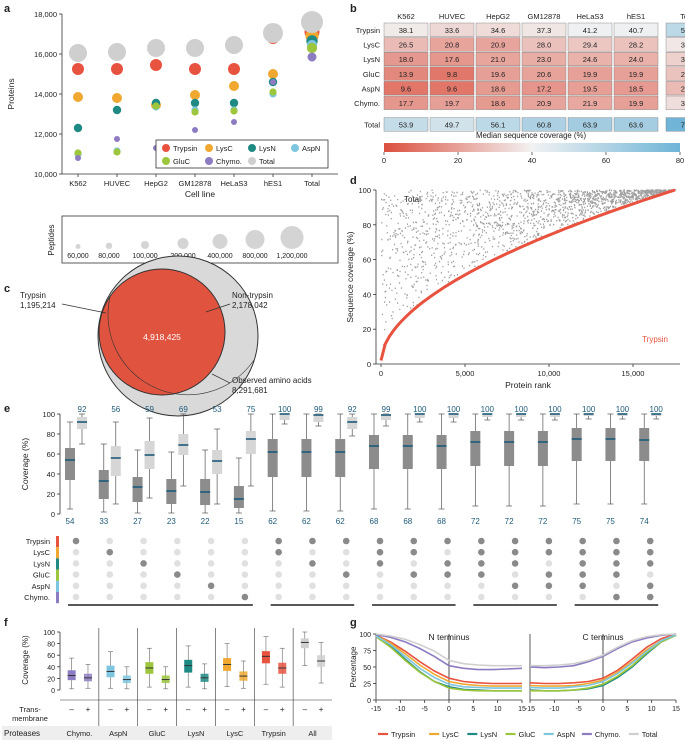 This screenshot has width=685, height=742. I want to click on a-point-Total, so click(195, 48).